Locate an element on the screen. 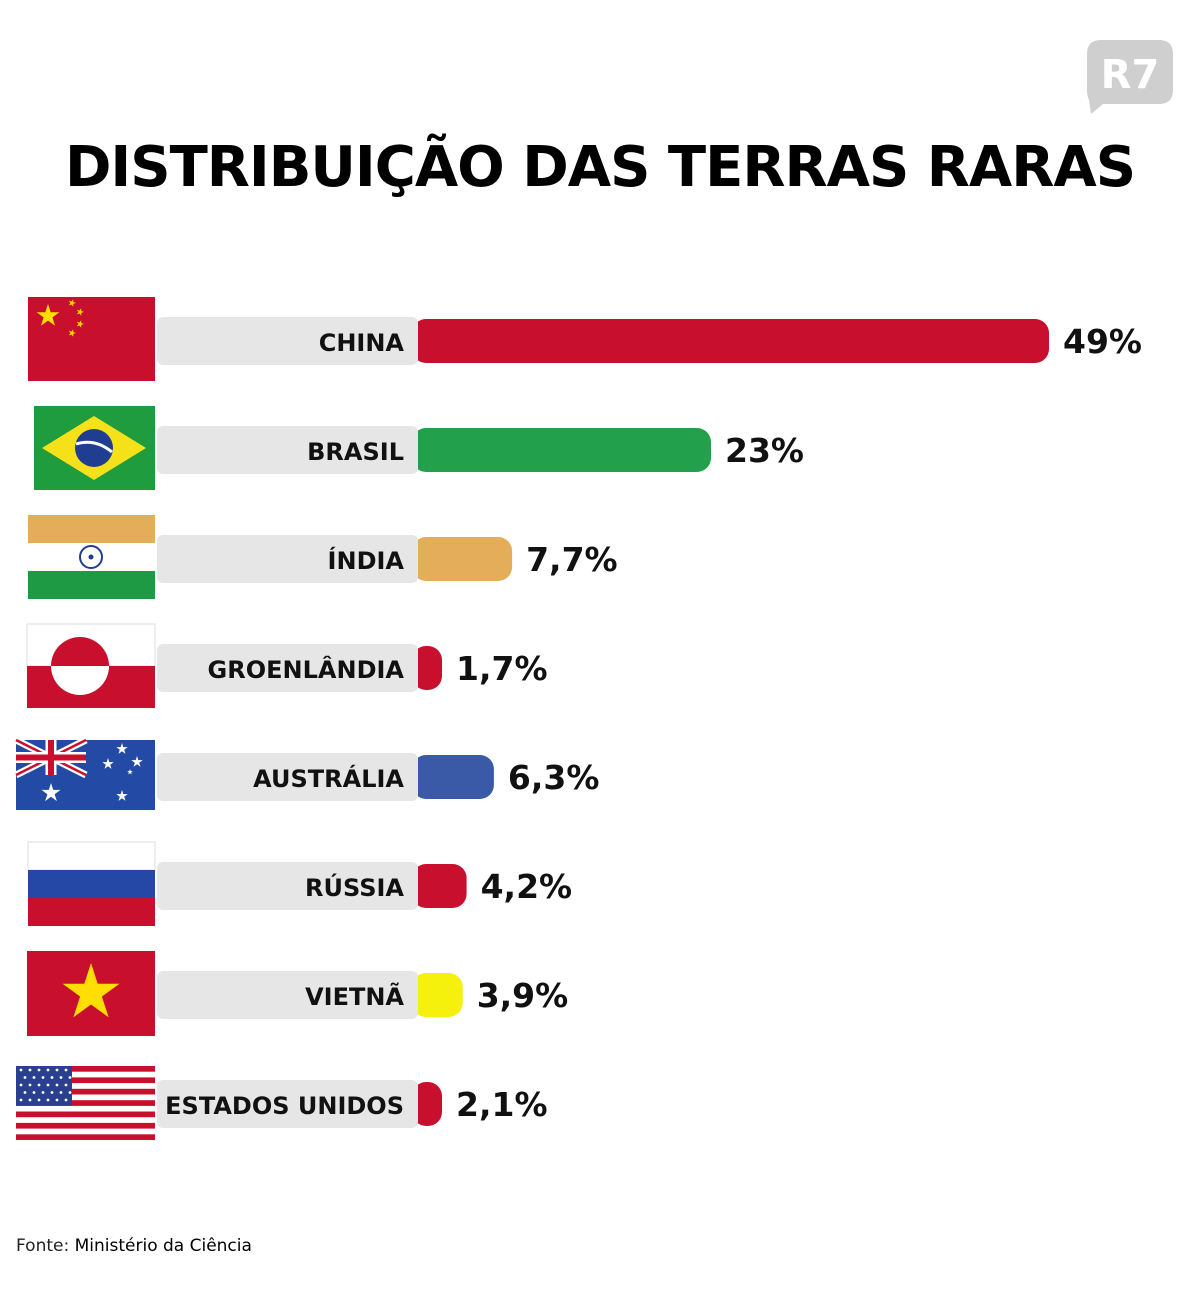  category-label: RÚSSIA is located at coordinates (354, 887).